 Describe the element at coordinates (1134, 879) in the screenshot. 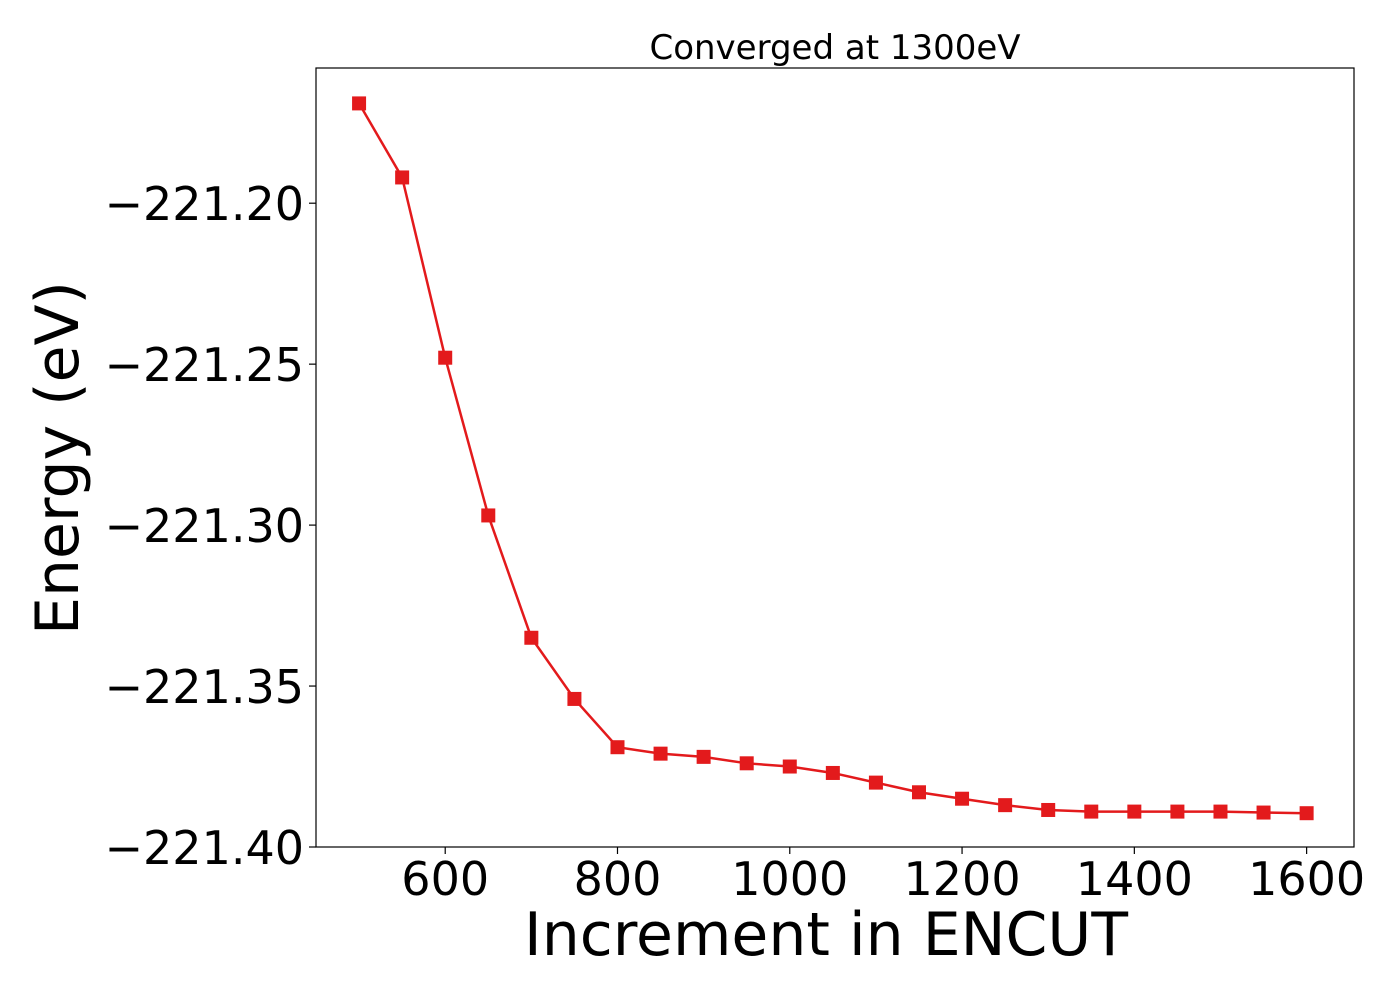

I see `x-tick-label: 1400` at that location.